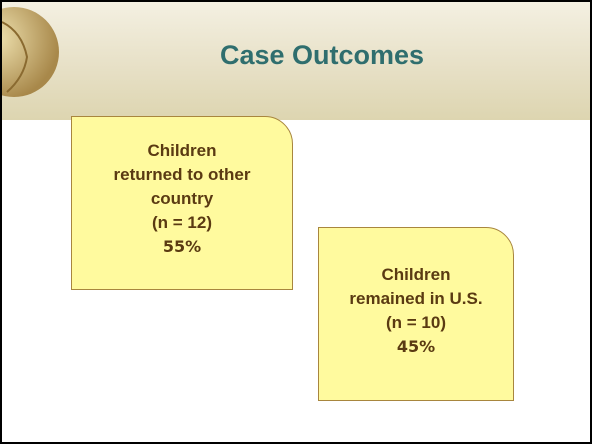  What do you see at coordinates (15, 57) in the screenshot?
I see `globe-ring` at bounding box center [15, 57].